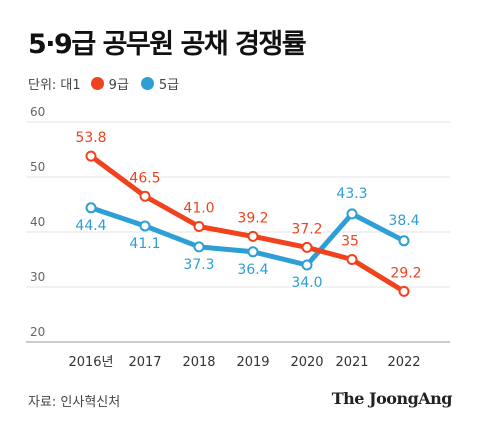  What do you see at coordinates (198, 209) in the screenshot?
I see `data-label: 41.0` at bounding box center [198, 209].